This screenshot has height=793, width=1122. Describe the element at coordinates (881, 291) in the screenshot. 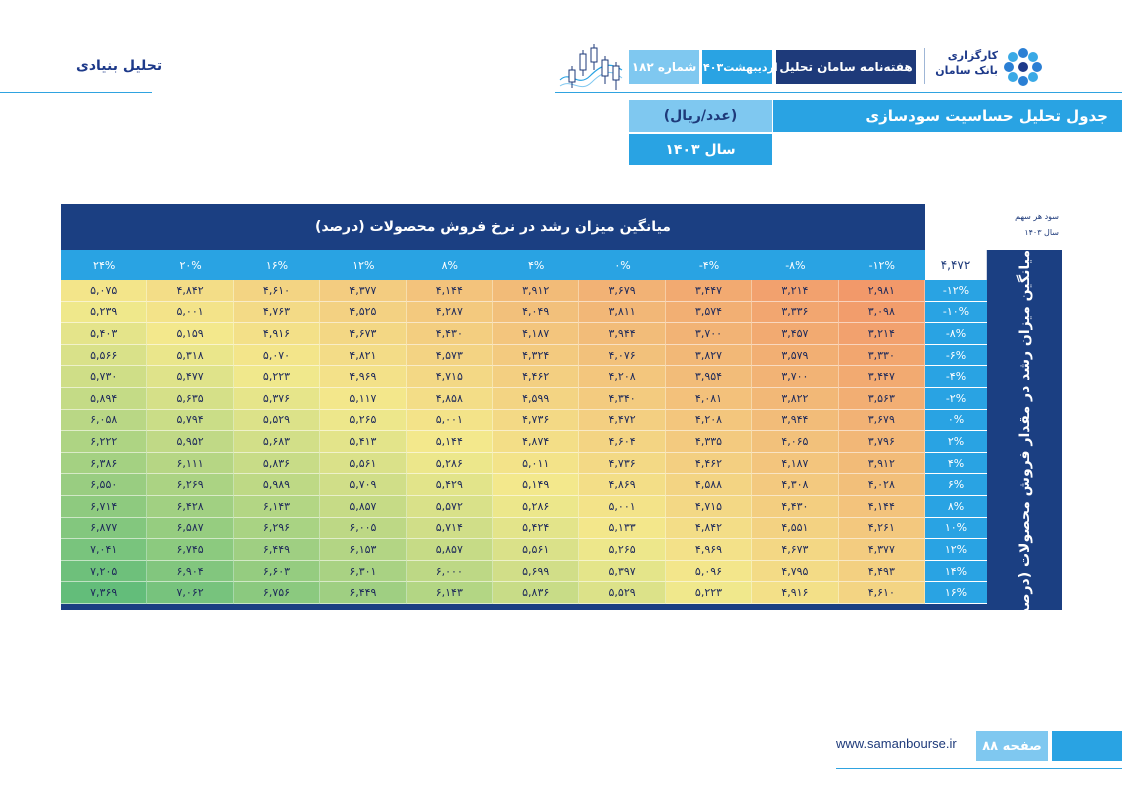

I see `table-cell: ۲,۹۸۱` at that location.